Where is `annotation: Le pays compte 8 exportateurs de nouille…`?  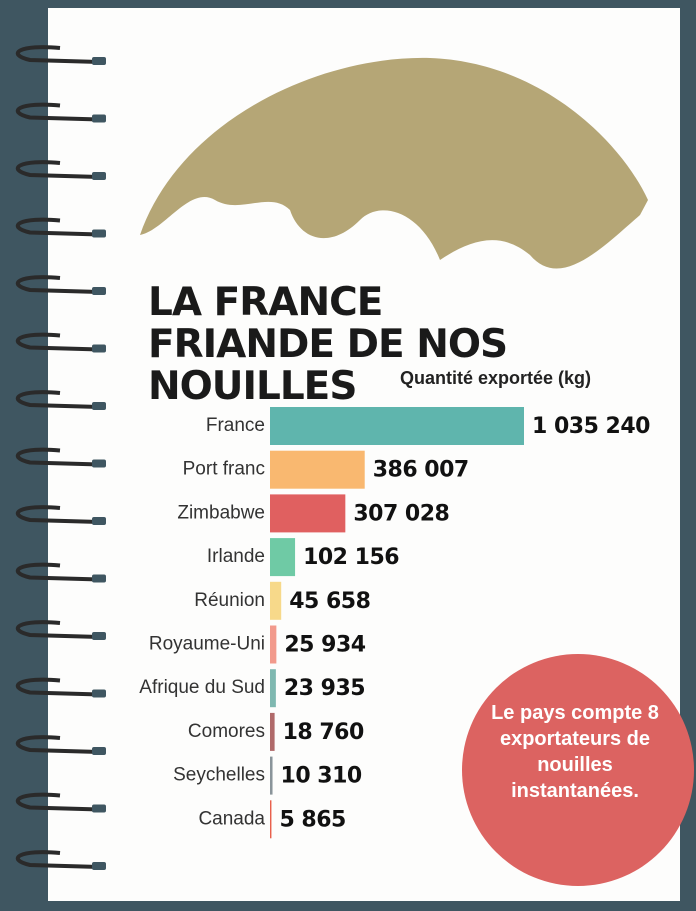 annotation: Le pays compte 8 exportateurs de nouille… is located at coordinates (575, 752).